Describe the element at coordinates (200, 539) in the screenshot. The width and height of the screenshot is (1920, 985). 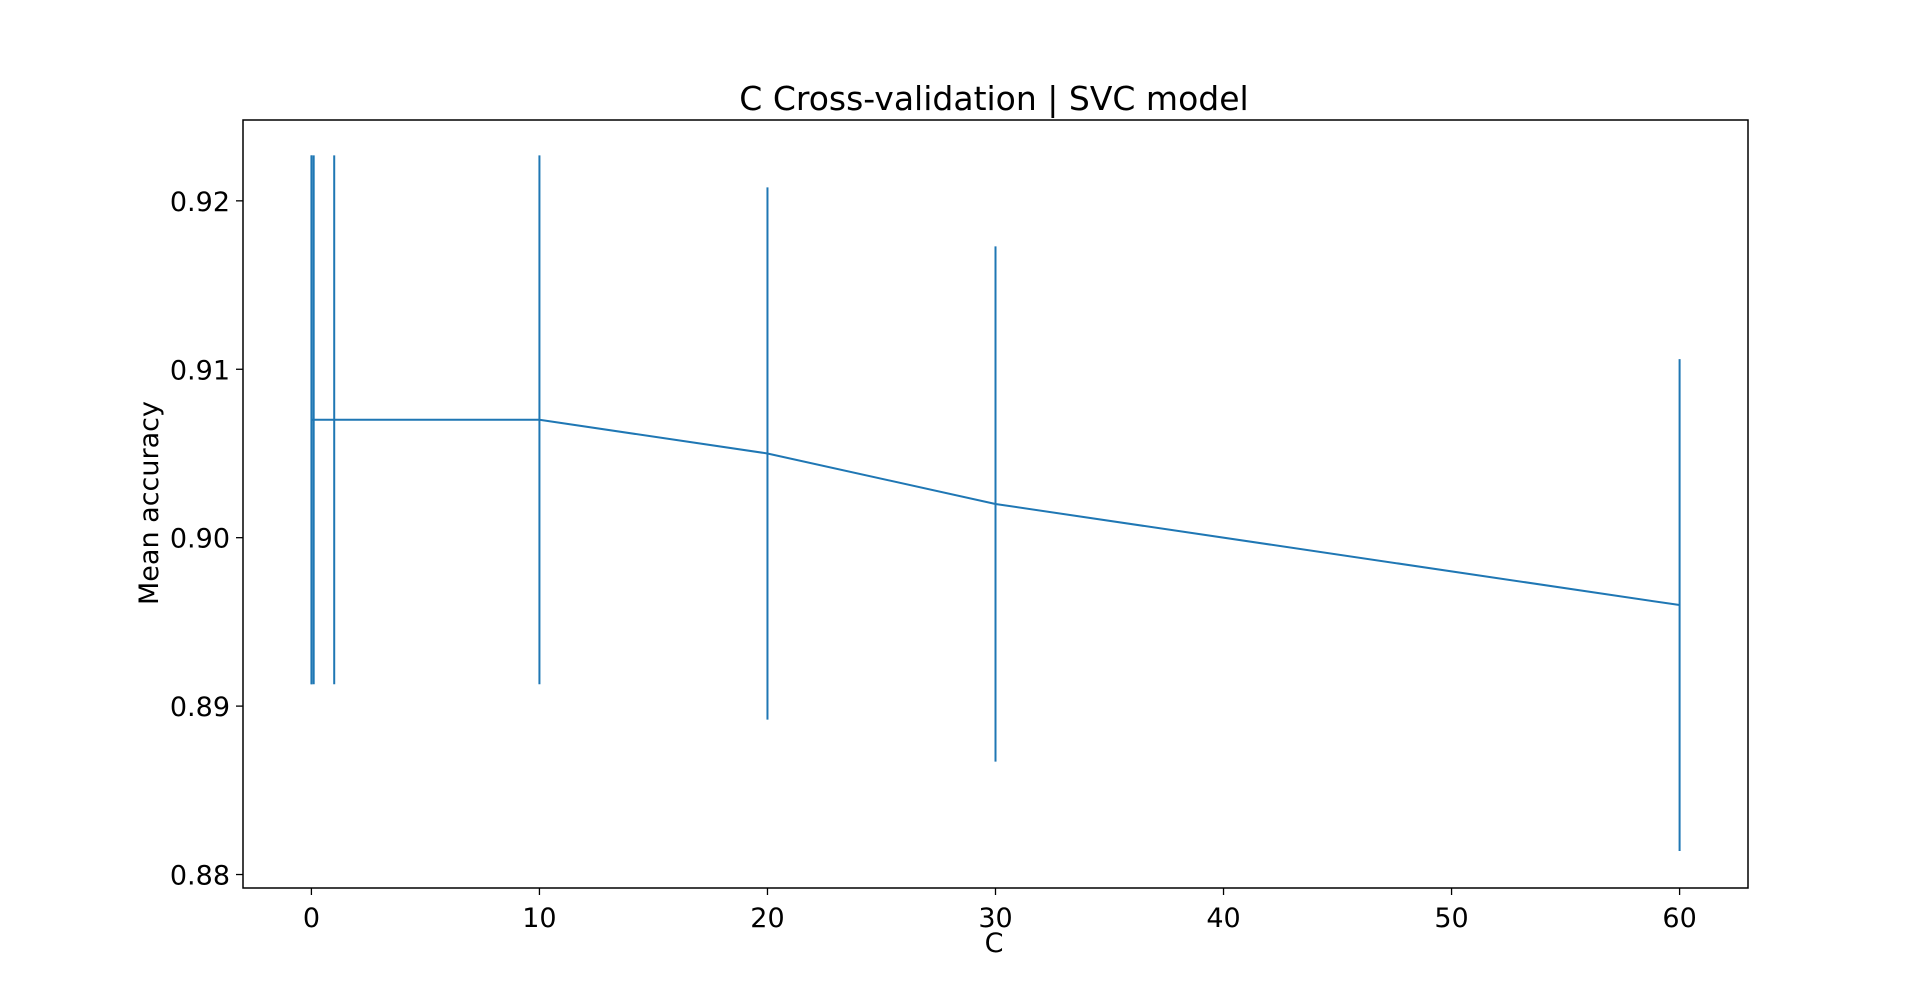
I see `y-tick-label: 0.90` at that location.